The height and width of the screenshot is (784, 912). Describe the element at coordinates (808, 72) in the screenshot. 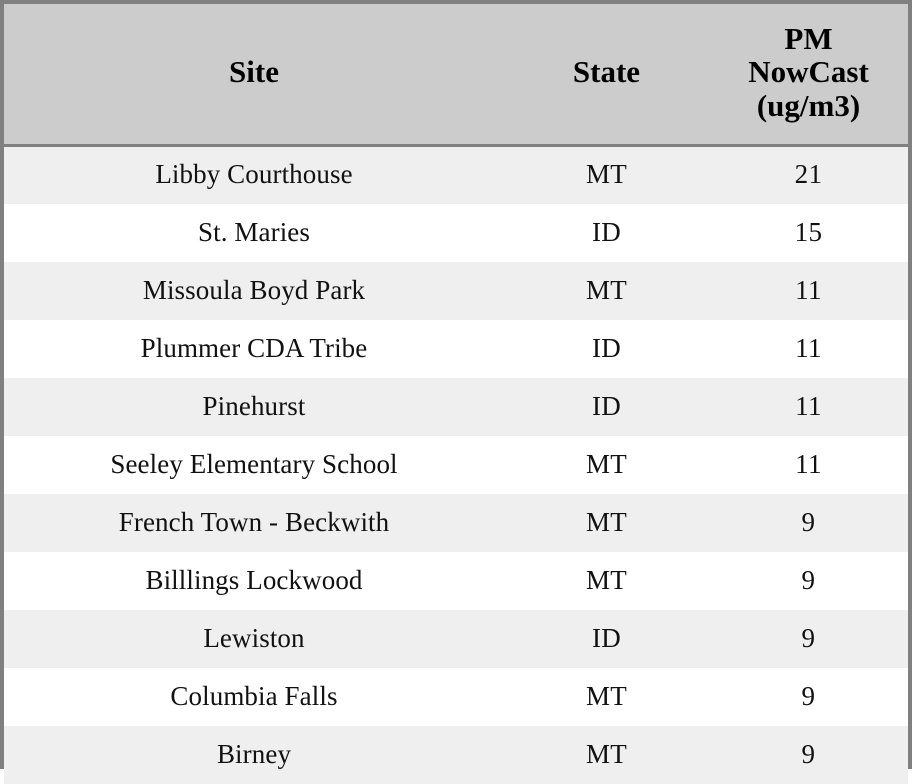

I see `column-header-pm-nowcast-line2: NowCast` at that location.